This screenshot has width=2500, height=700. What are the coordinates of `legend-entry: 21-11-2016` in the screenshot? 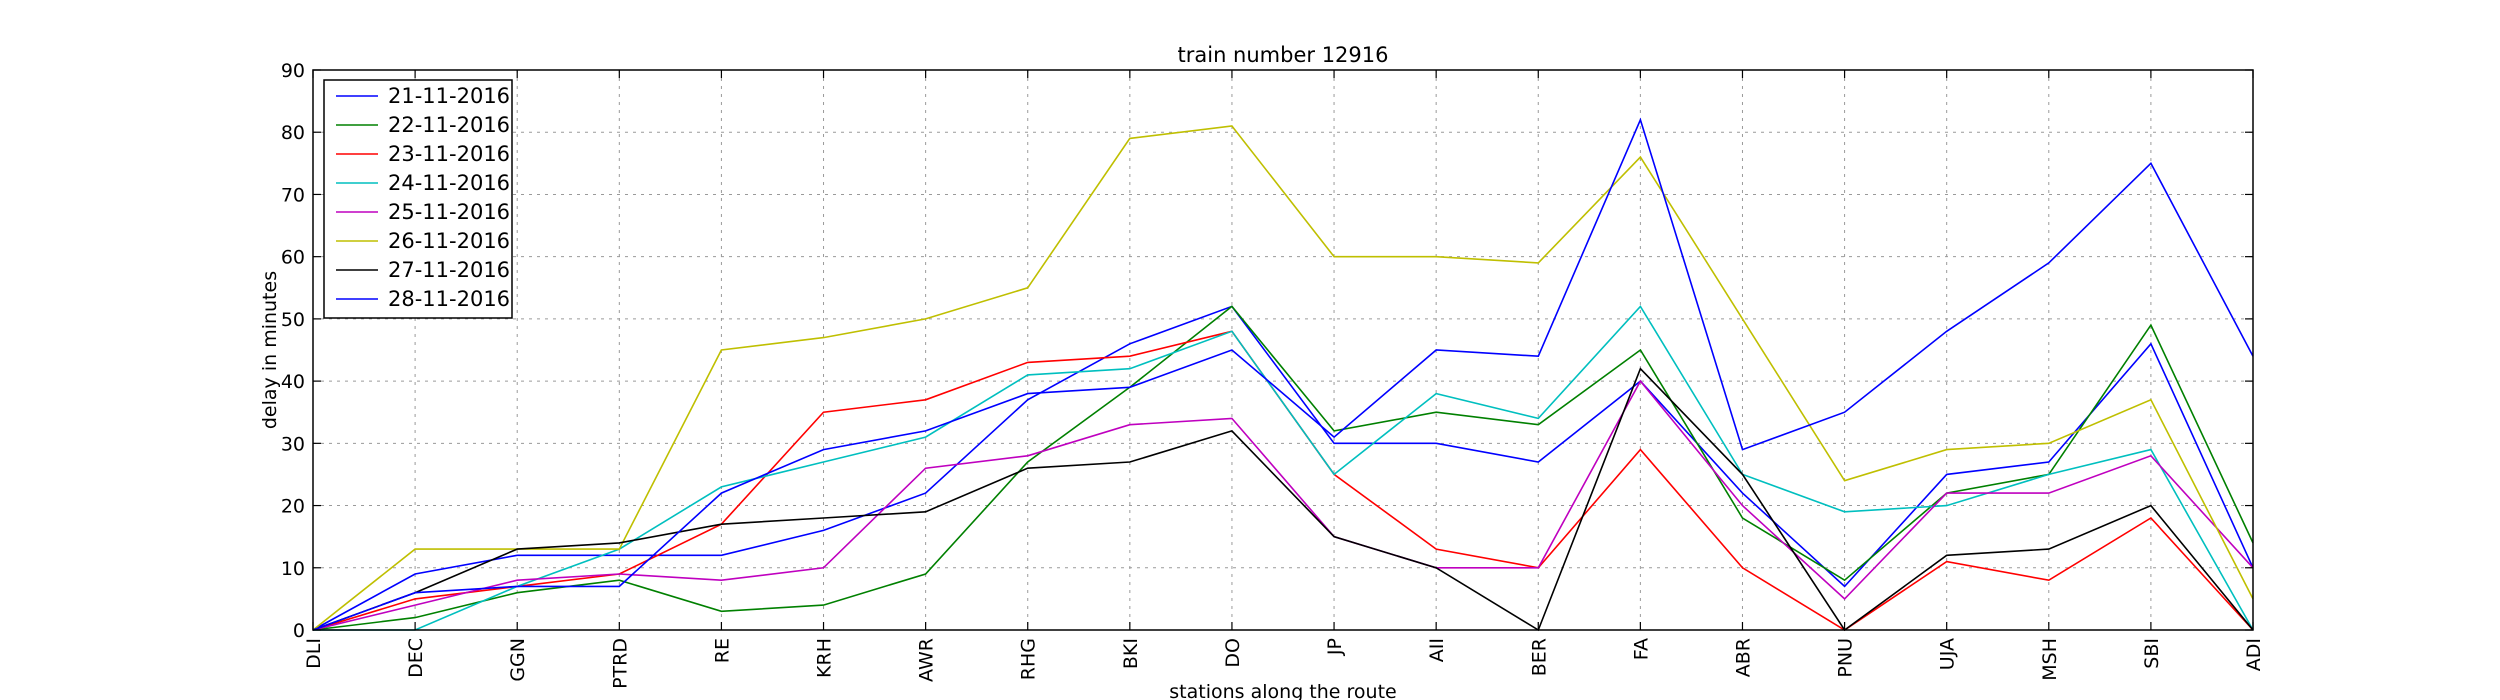 It's located at (423, 96).